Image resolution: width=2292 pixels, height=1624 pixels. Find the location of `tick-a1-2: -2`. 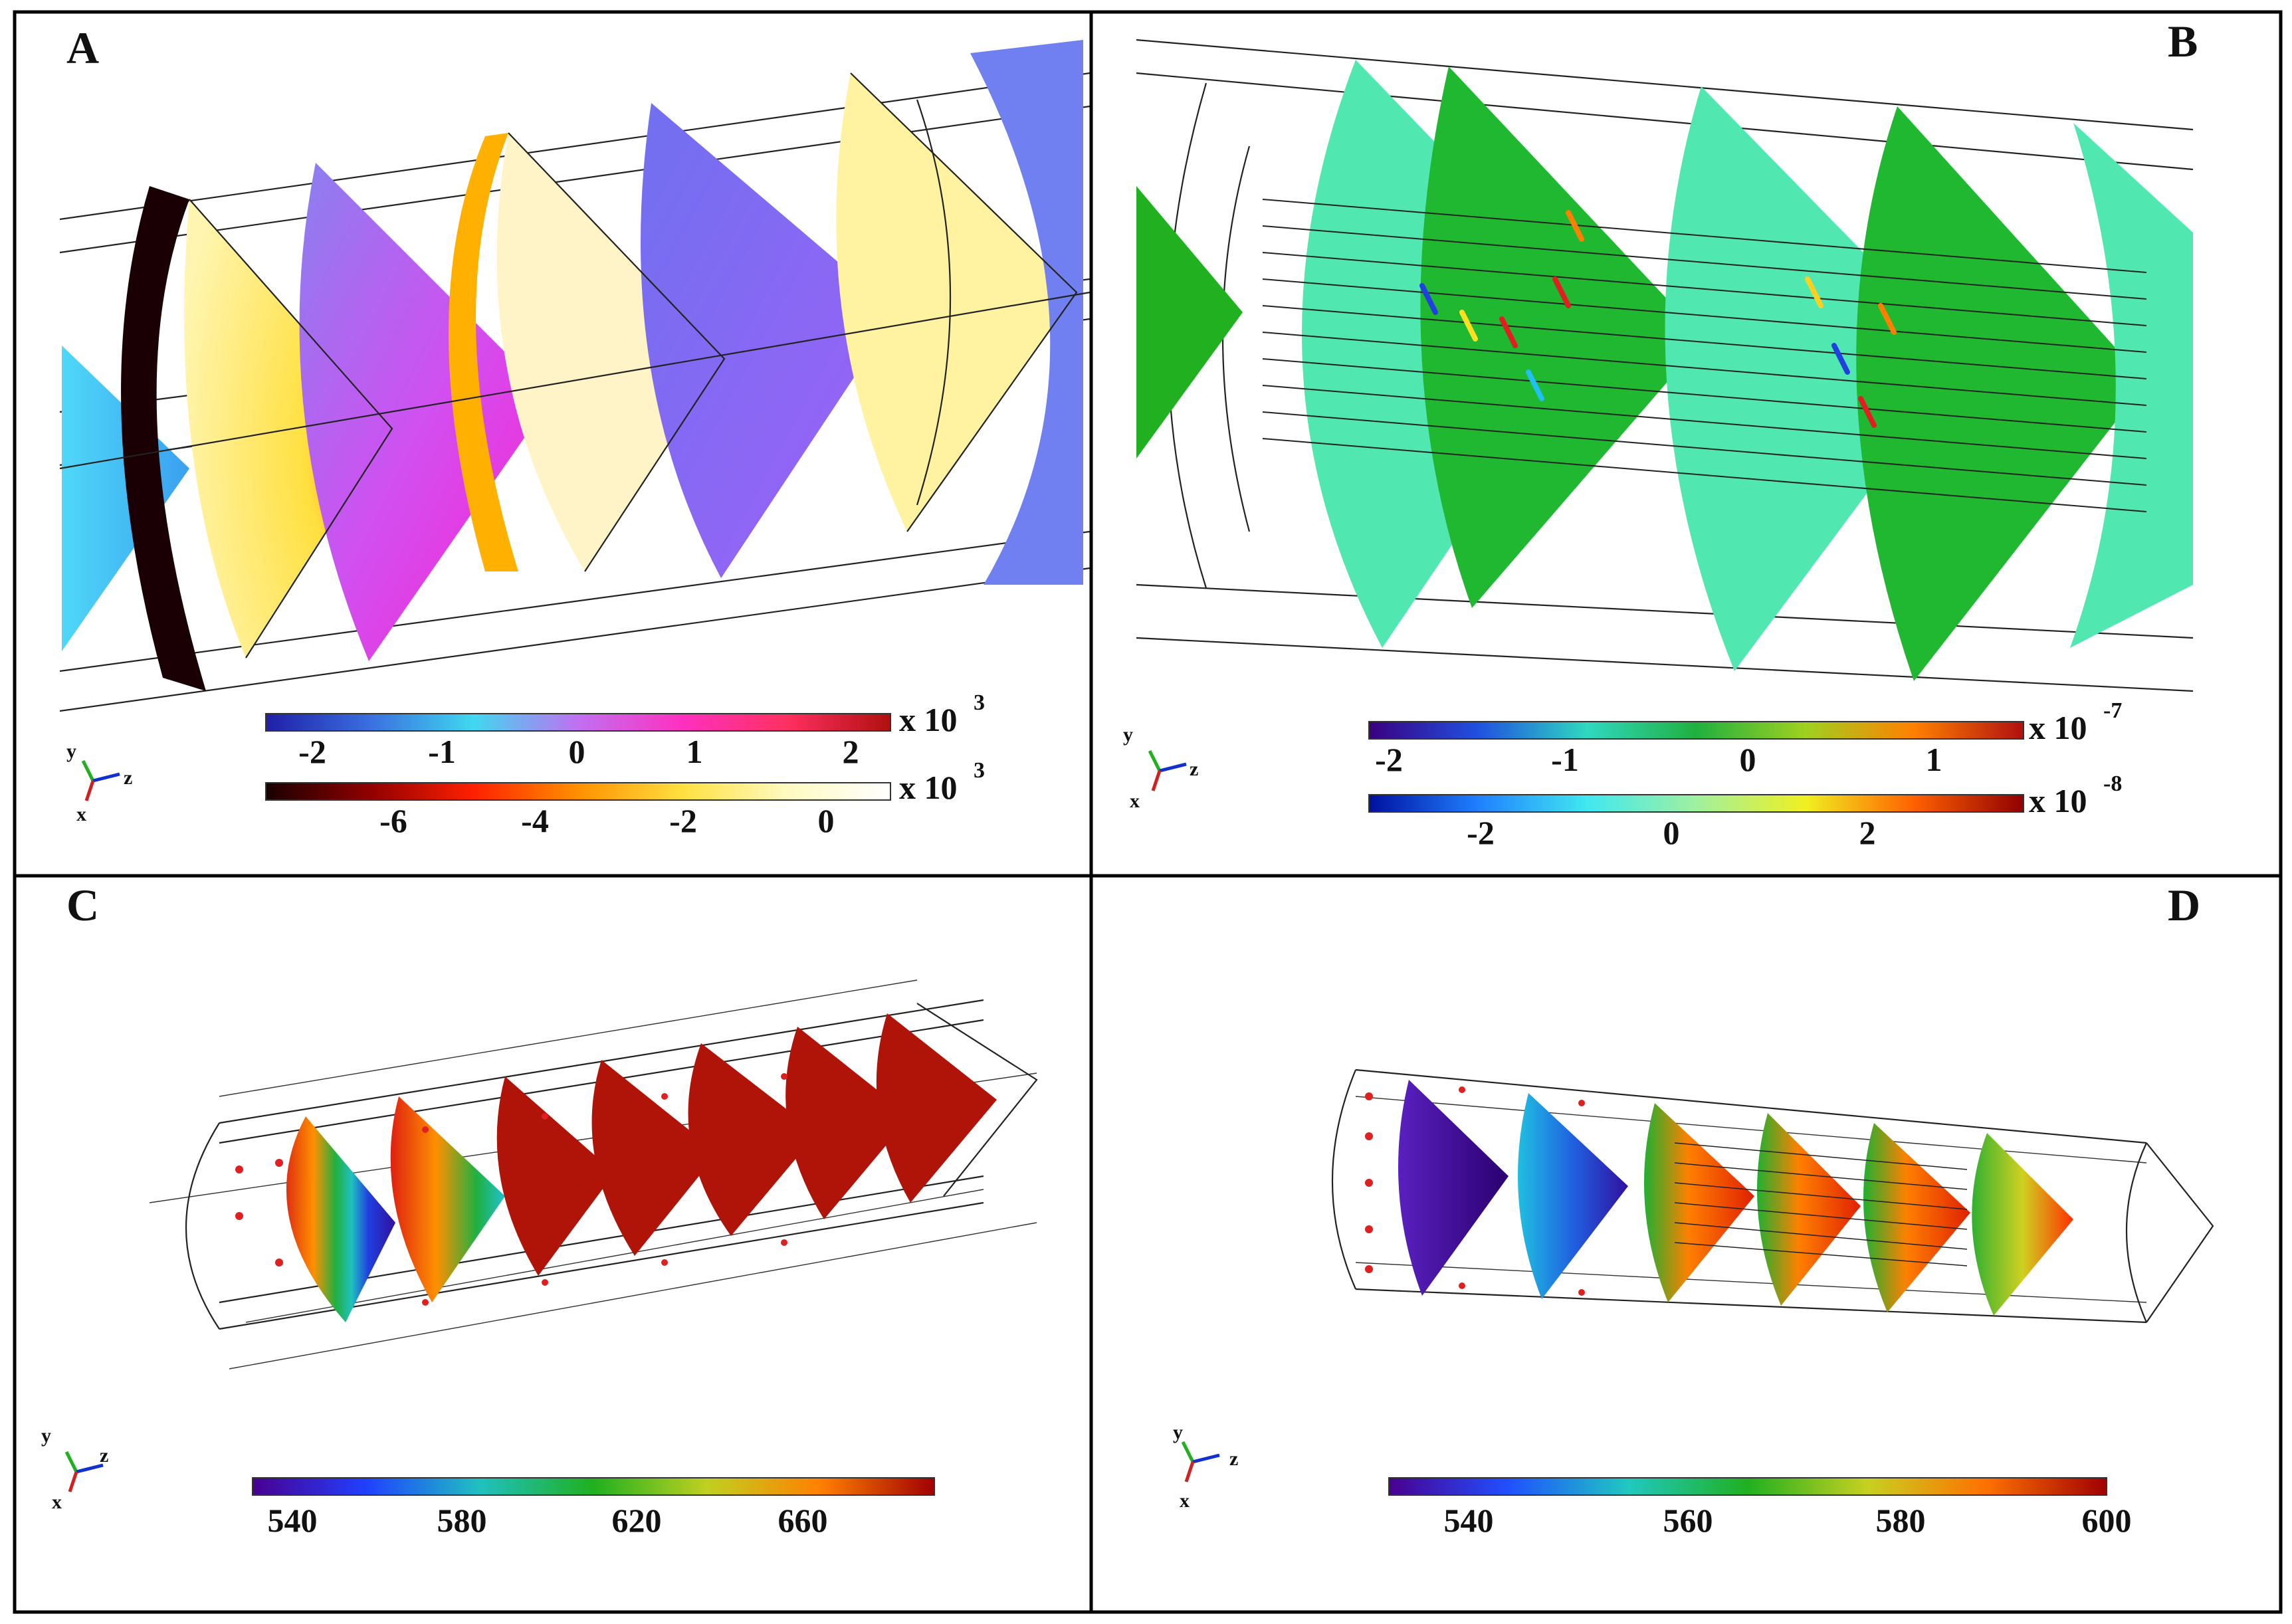

tick-a1-2: -2 is located at coordinates (683, 820).